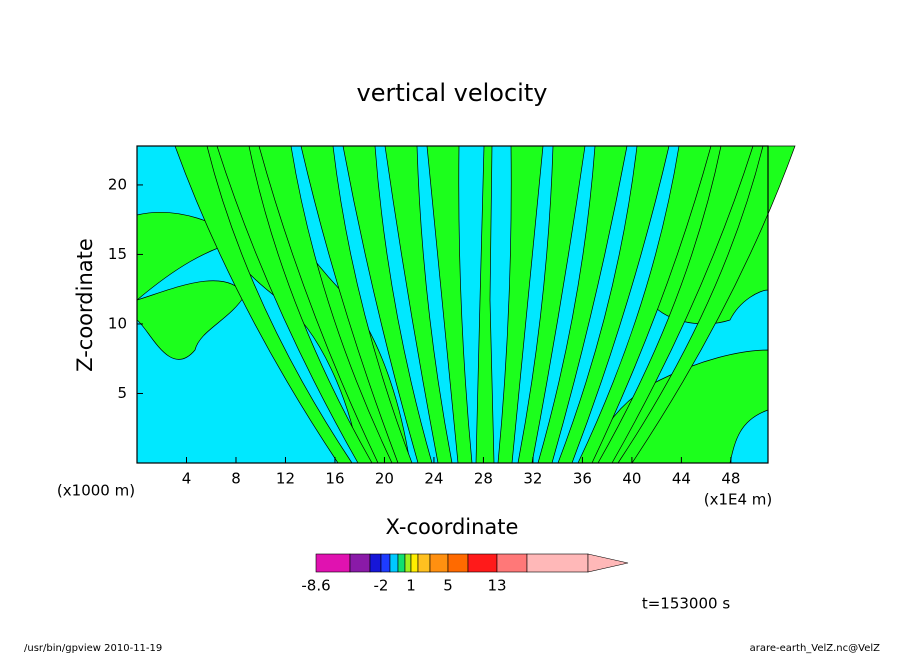 Image resolution: width=904 pixels, height=654 pixels. Describe the element at coordinates (452, 93) in the screenshot. I see `chart-title: vertical velocity` at that location.